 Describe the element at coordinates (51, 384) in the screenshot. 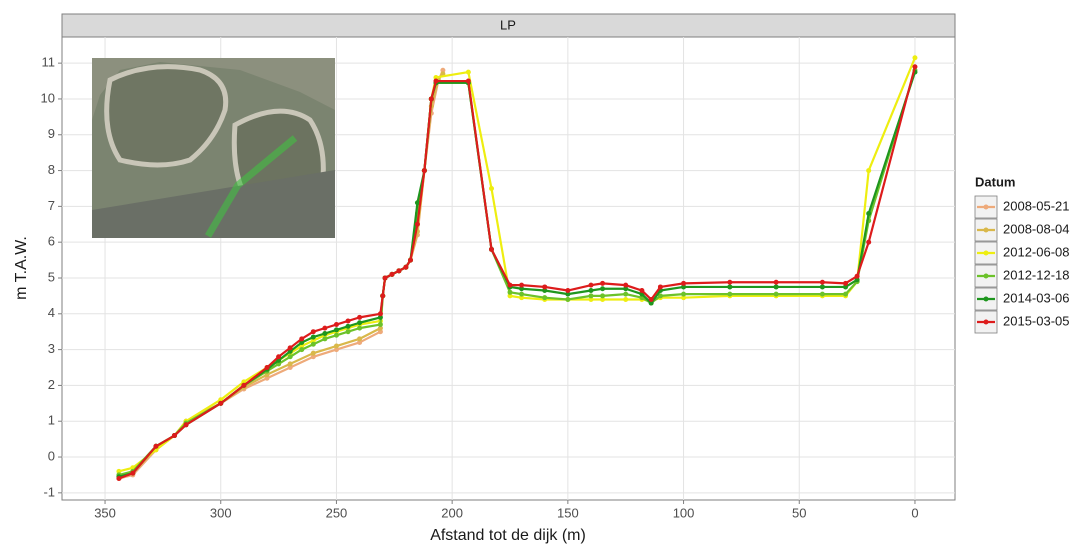

I see `y-tick-label: 2` at that location.